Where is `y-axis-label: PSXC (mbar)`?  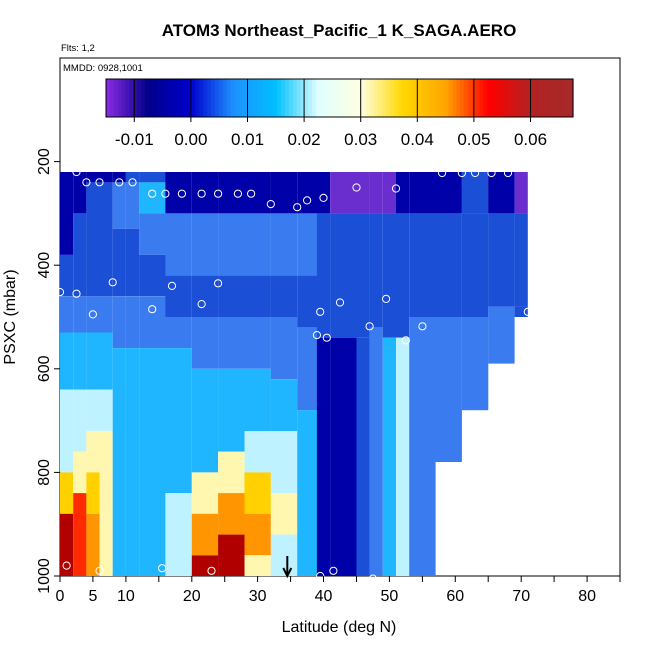
y-axis-label: PSXC (mbar) is located at coordinates (10, 316).